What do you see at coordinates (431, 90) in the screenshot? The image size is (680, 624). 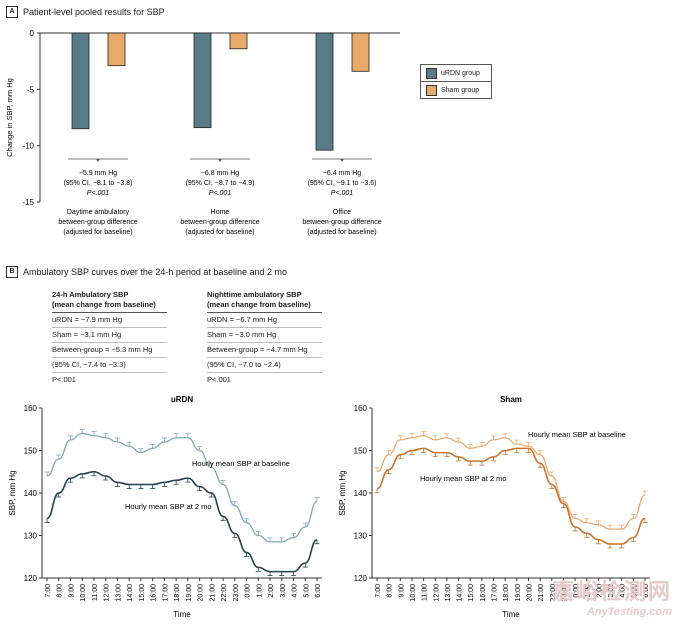 I see `legend-swatch-sham` at bounding box center [431, 90].